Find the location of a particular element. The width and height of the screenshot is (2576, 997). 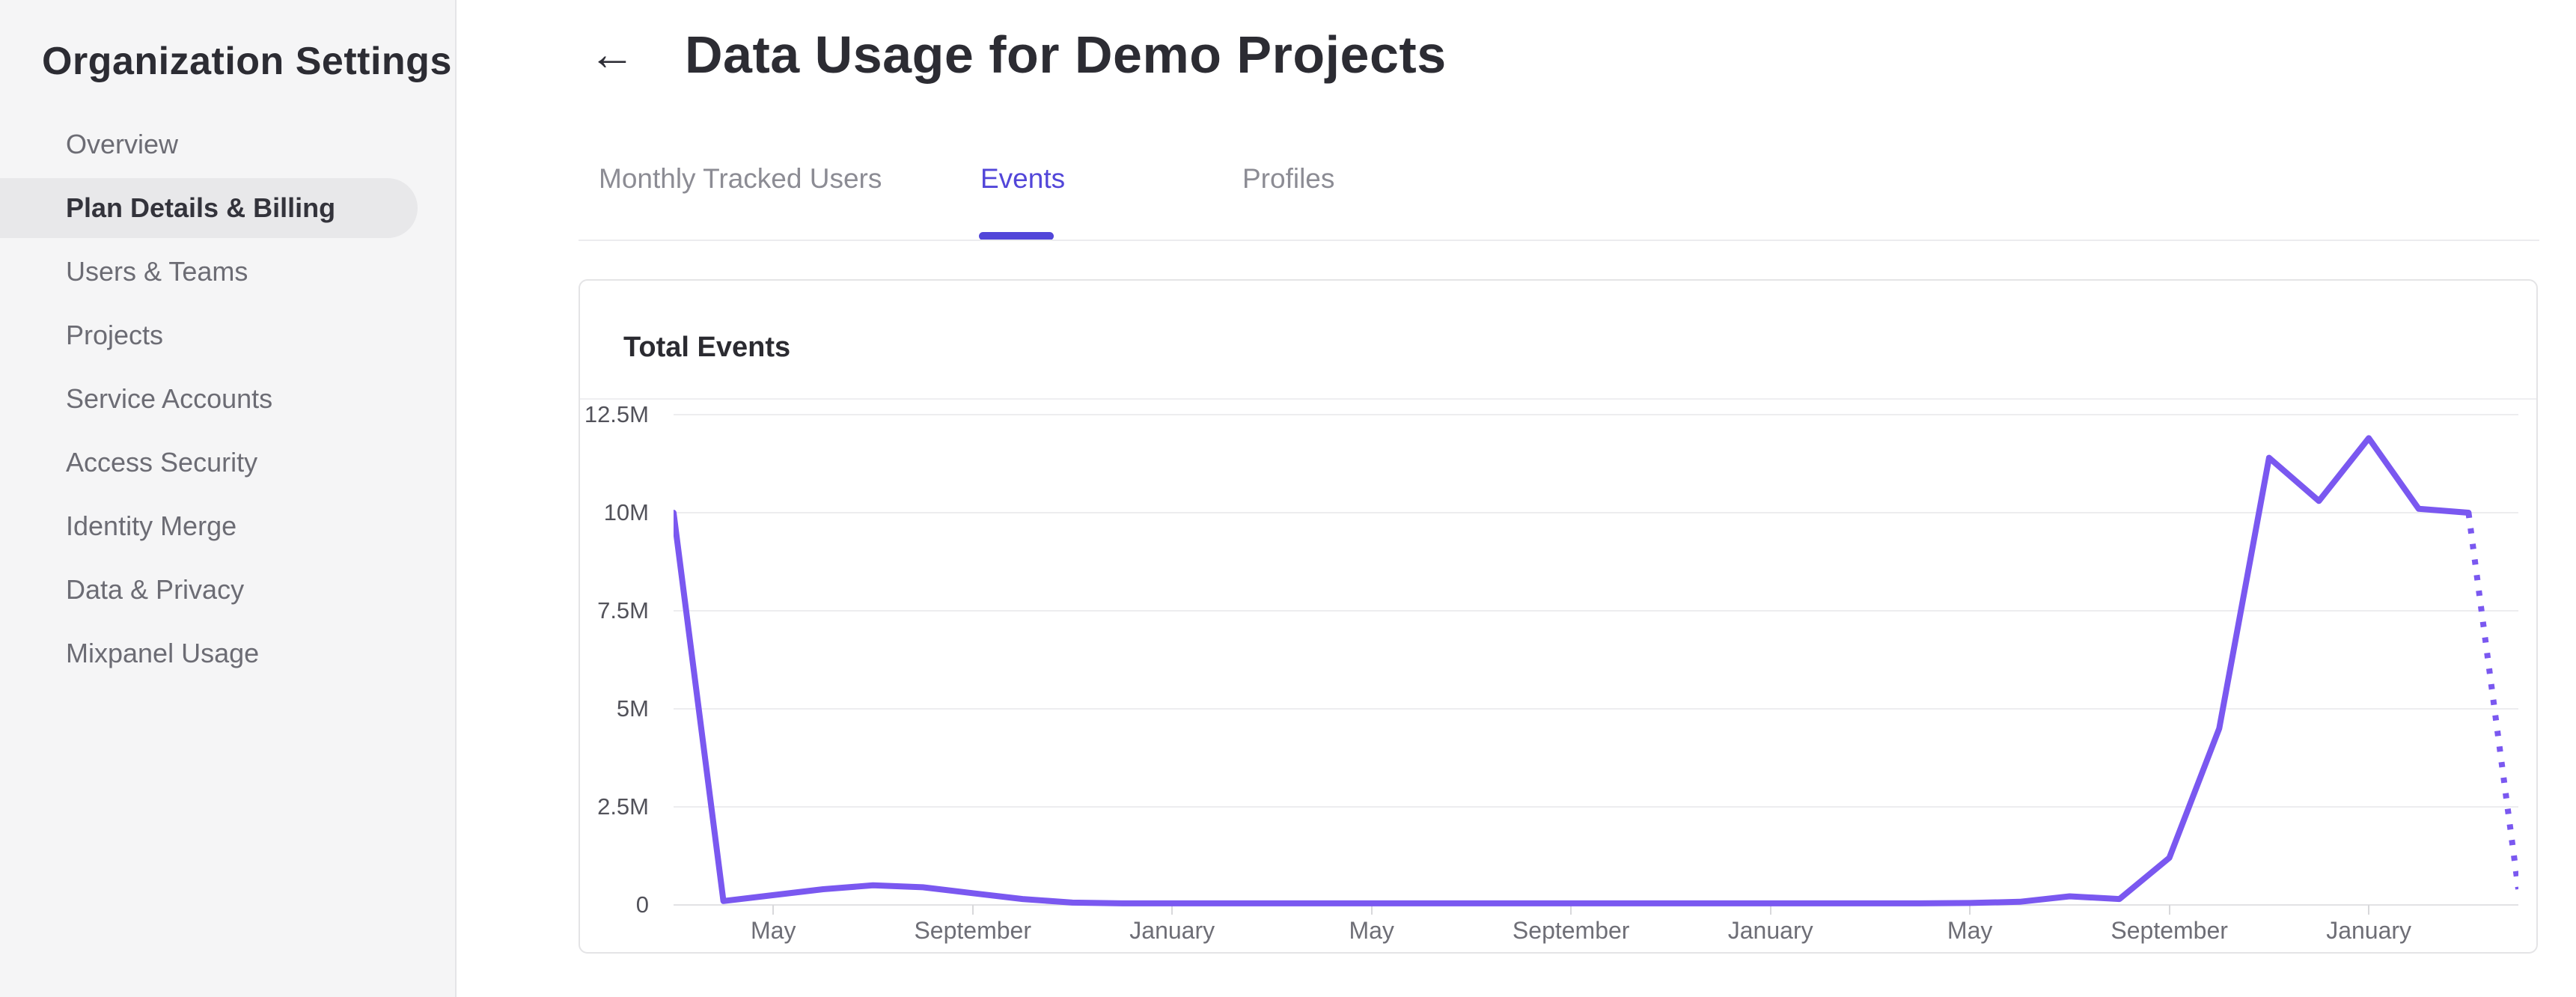

sidebar-item-label: Projects is located at coordinates (115, 334).